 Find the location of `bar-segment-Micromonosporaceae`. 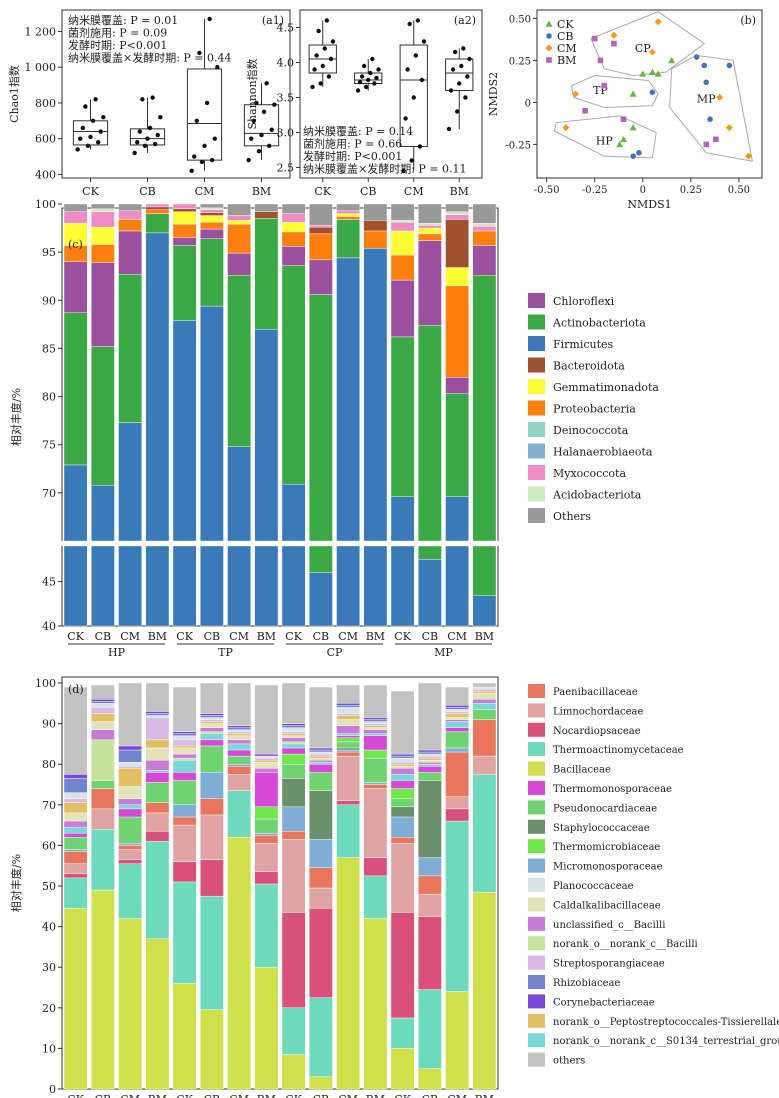

bar-segment-Micromonosporaceae is located at coordinates (321, 853).